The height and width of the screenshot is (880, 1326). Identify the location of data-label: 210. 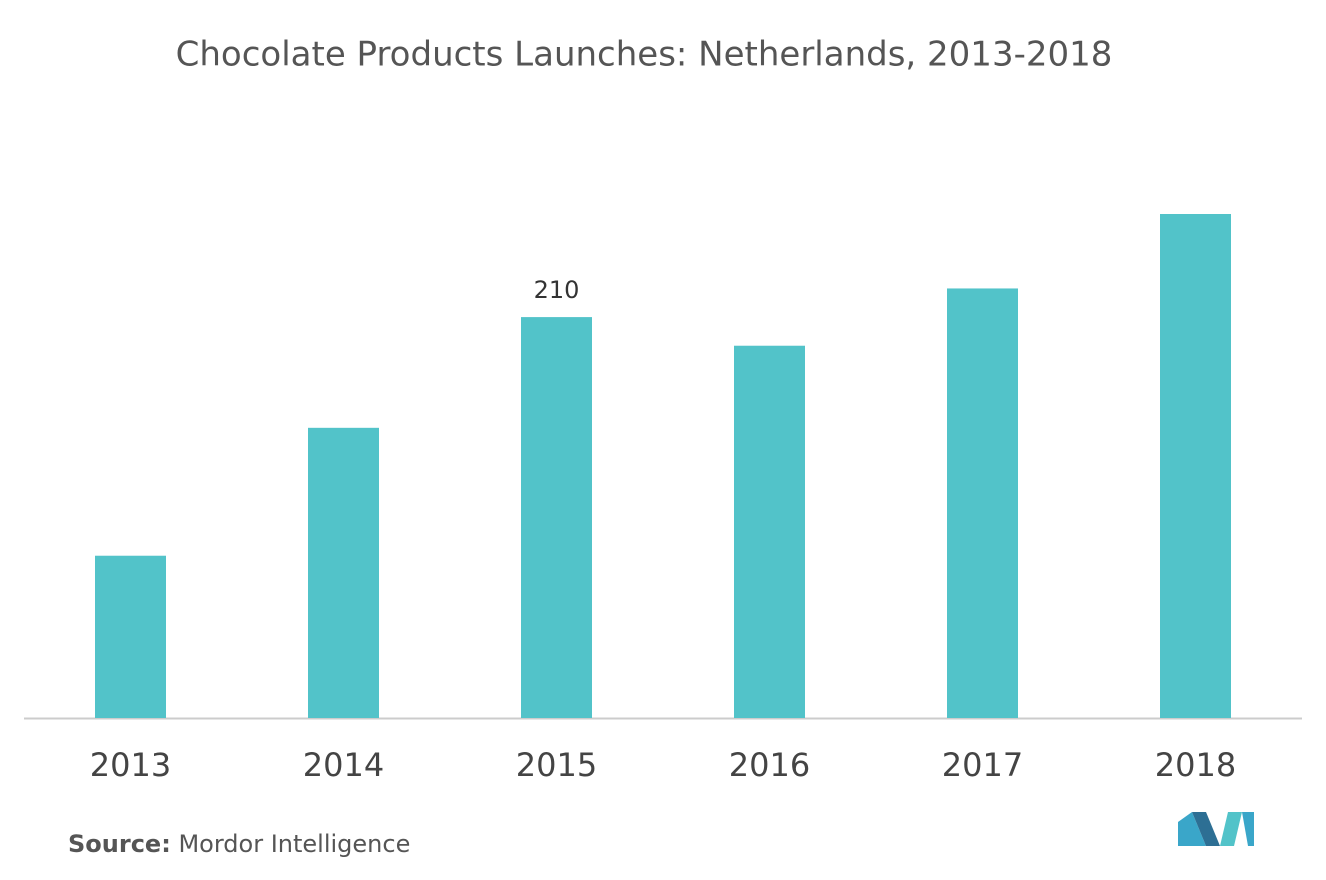
(557, 290).